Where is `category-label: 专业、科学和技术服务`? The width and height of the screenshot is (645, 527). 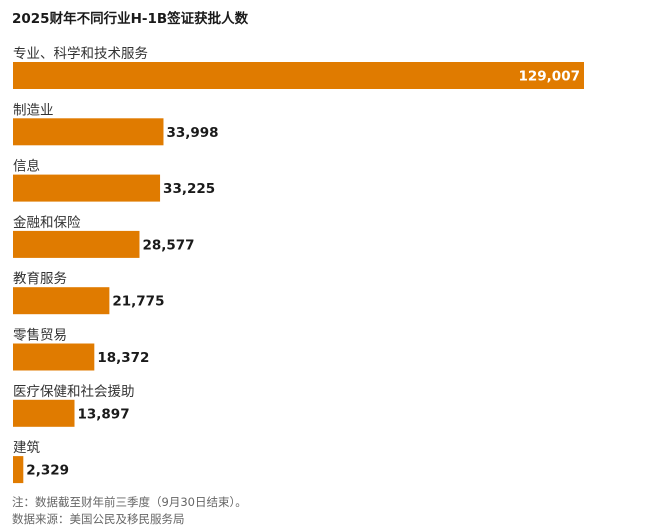 category-label: 专业、科学和技术服务 is located at coordinates (80, 54).